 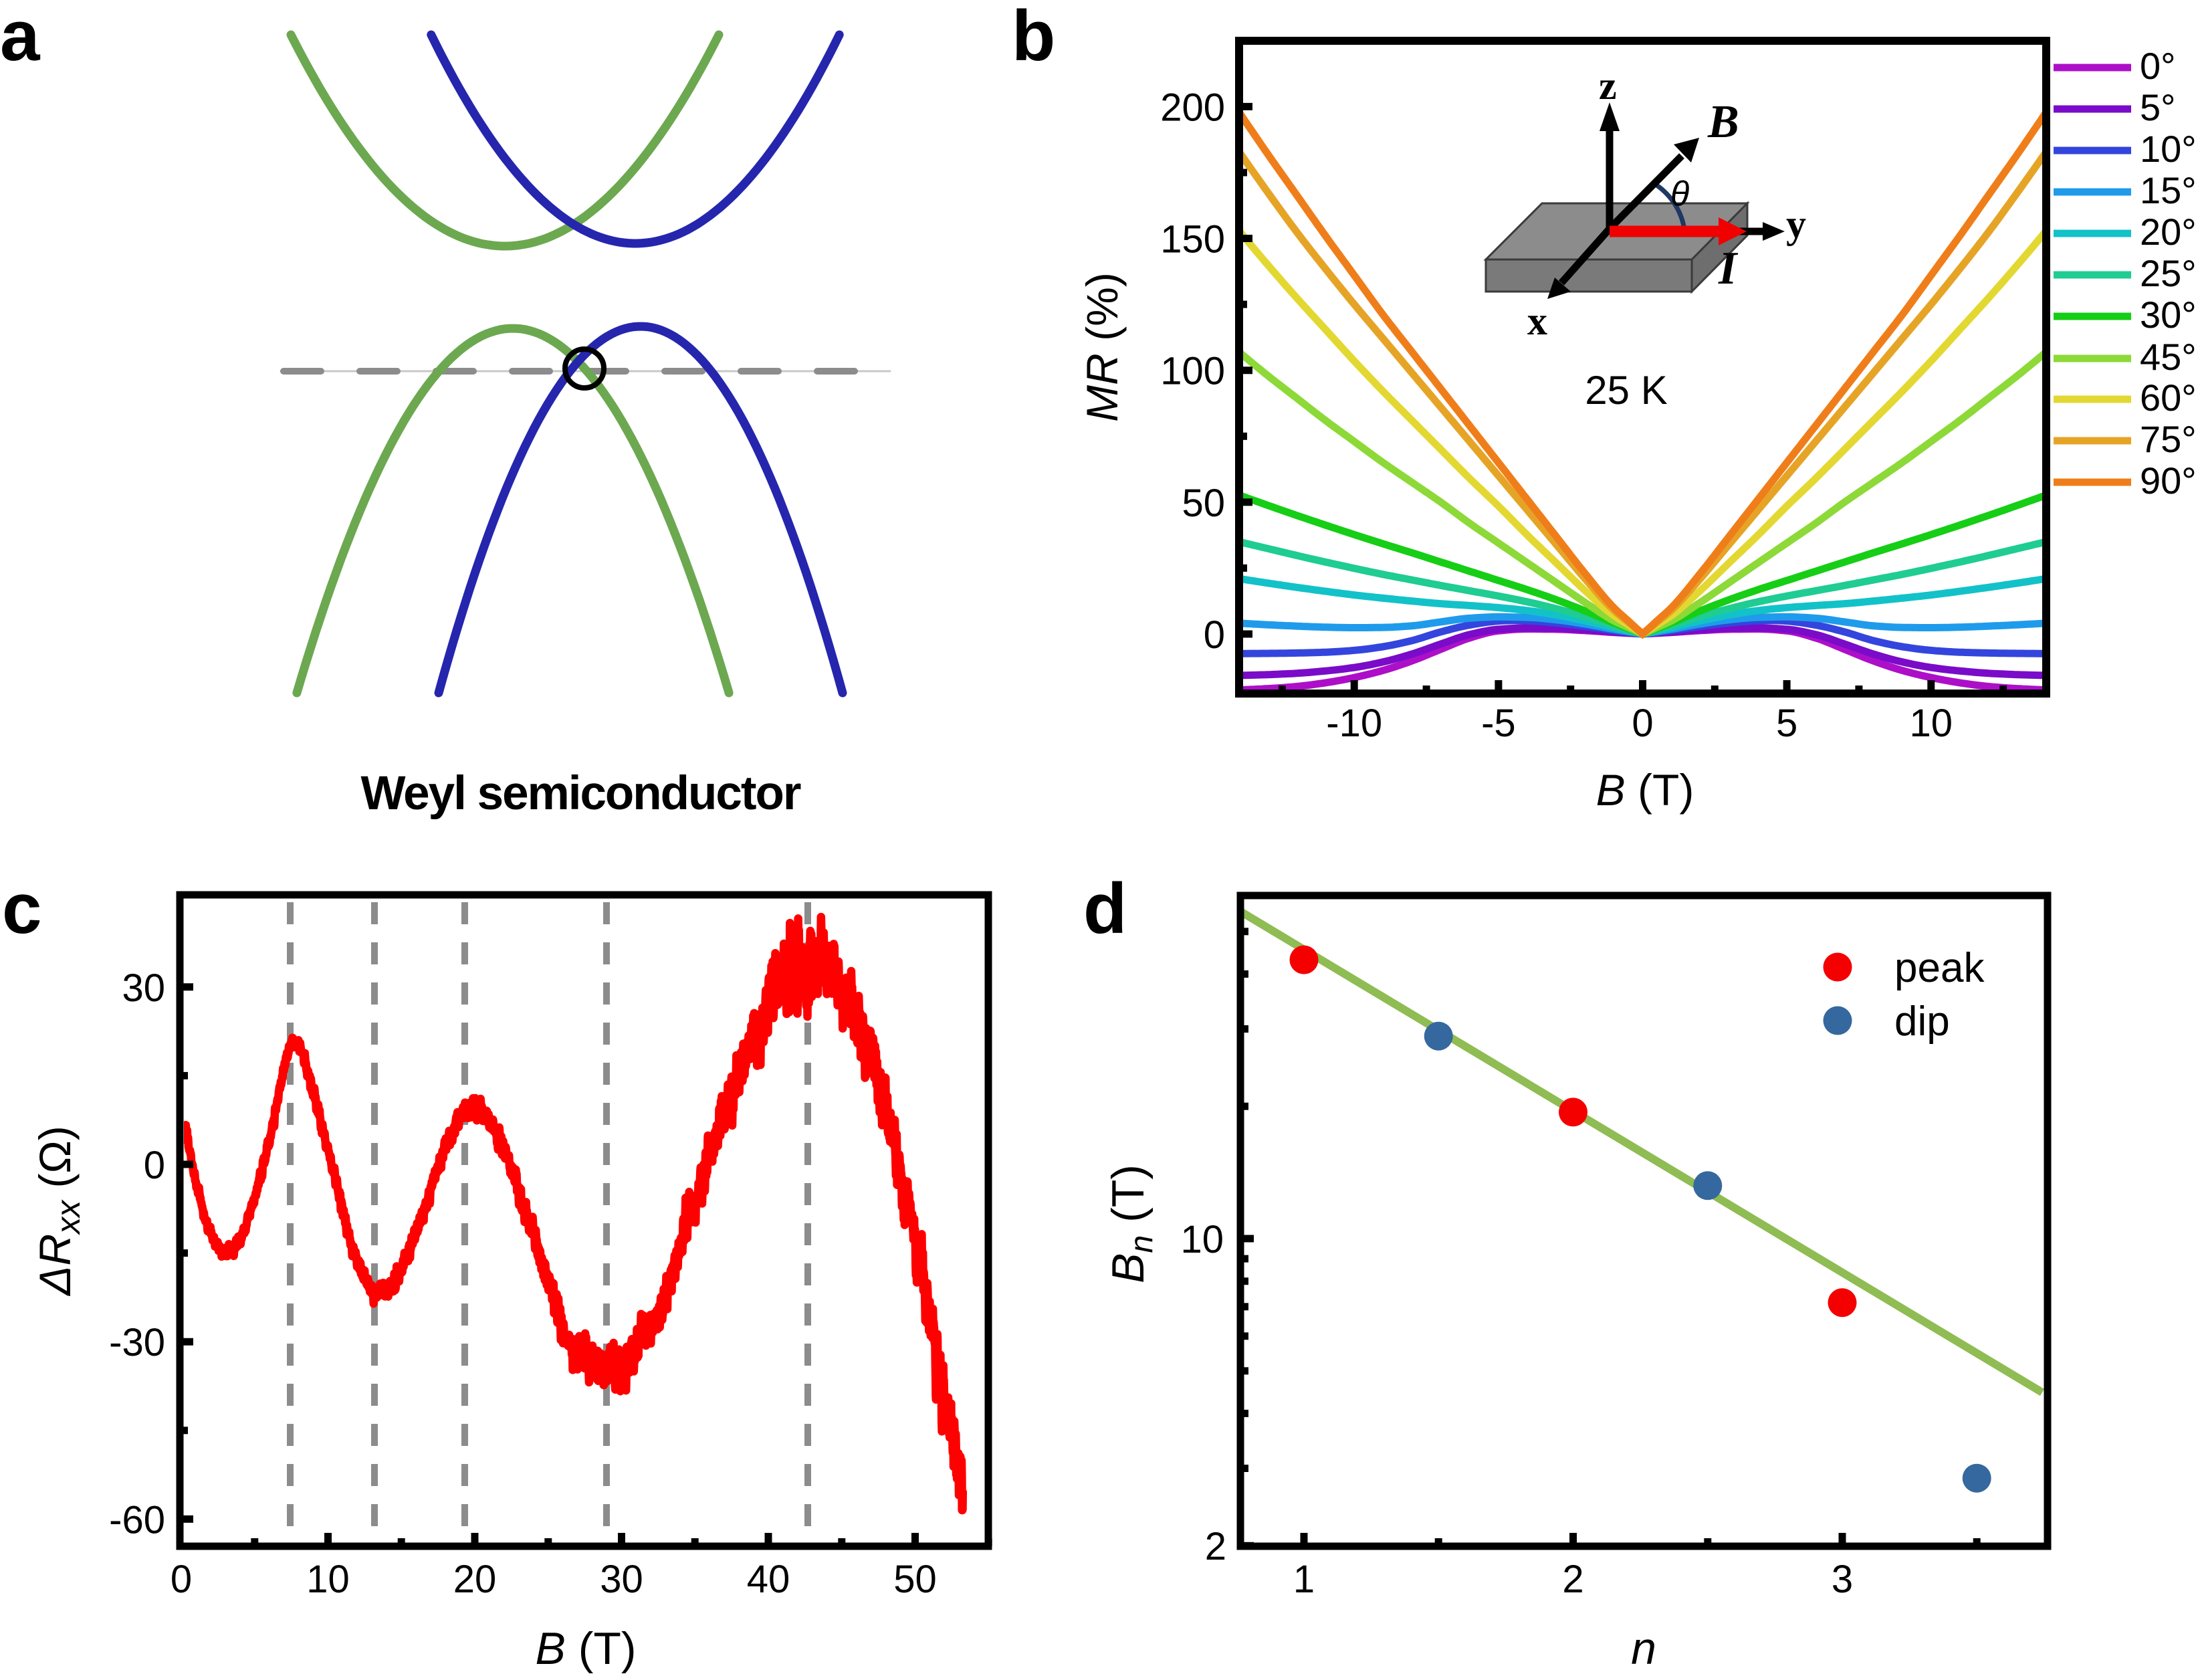 What do you see at coordinates (2168, 439) in the screenshot?
I see `svg-text: 75°` at bounding box center [2168, 439].